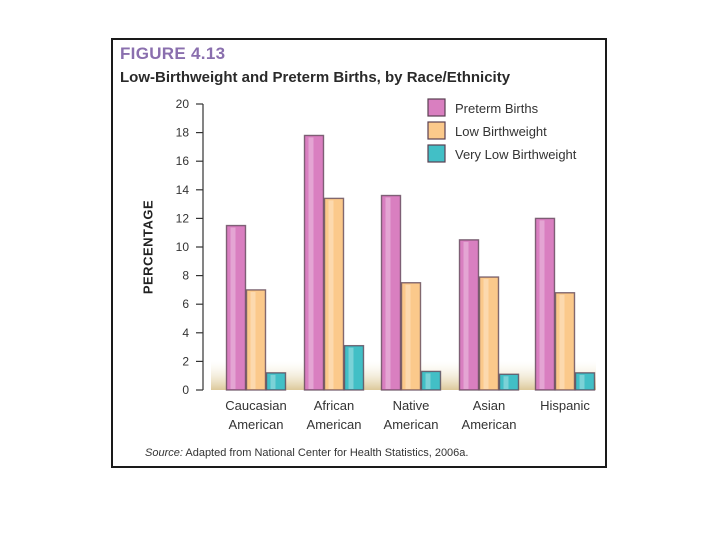 Image resolution: width=720 pixels, height=540 pixels. I want to click on y-tick-label: 20, so click(183, 104).